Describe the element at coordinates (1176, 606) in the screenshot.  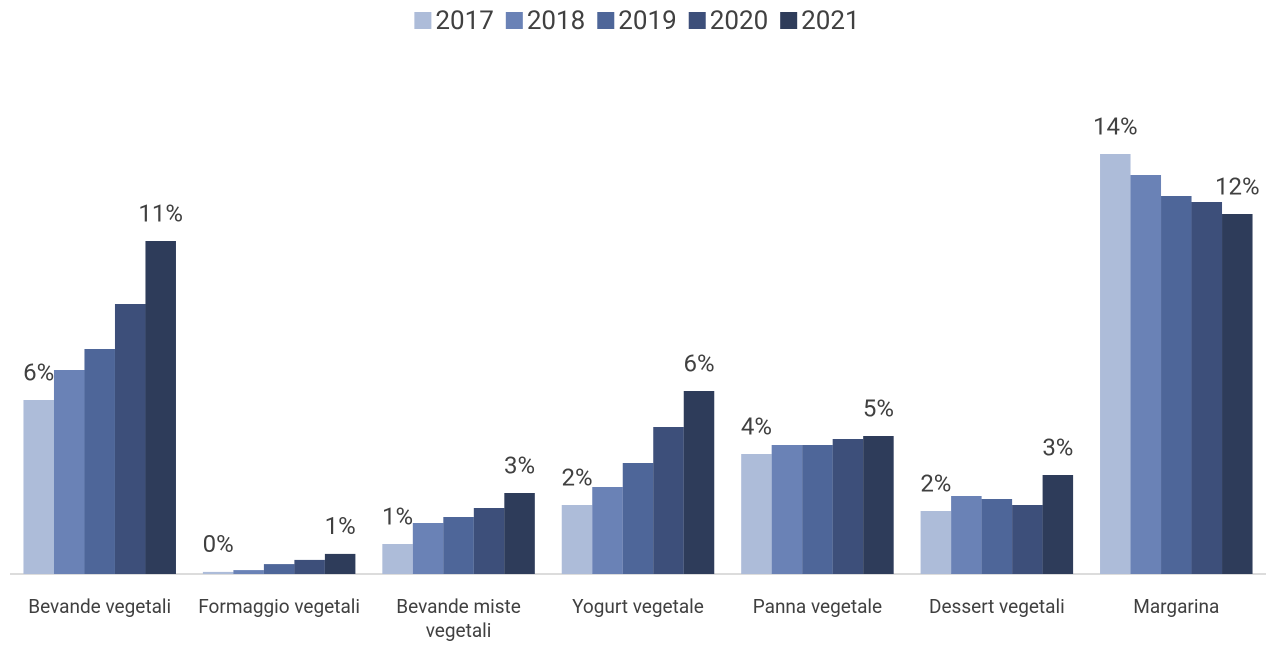
I see `x-tick-label: Margarina` at that location.